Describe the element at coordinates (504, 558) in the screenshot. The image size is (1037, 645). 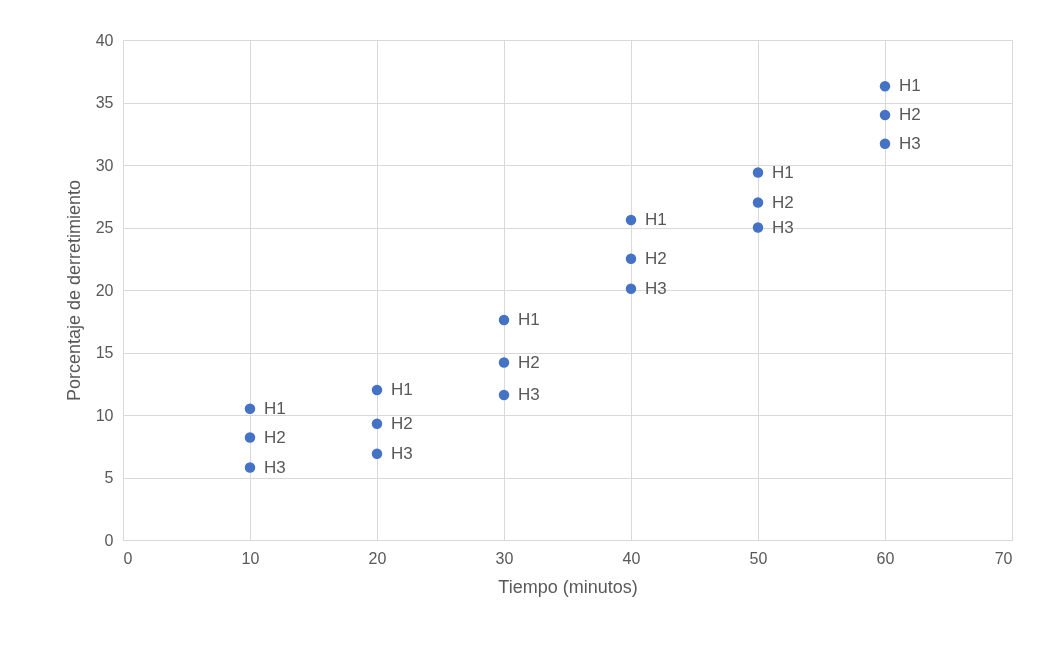
I see `x-tick-label: 30` at that location.